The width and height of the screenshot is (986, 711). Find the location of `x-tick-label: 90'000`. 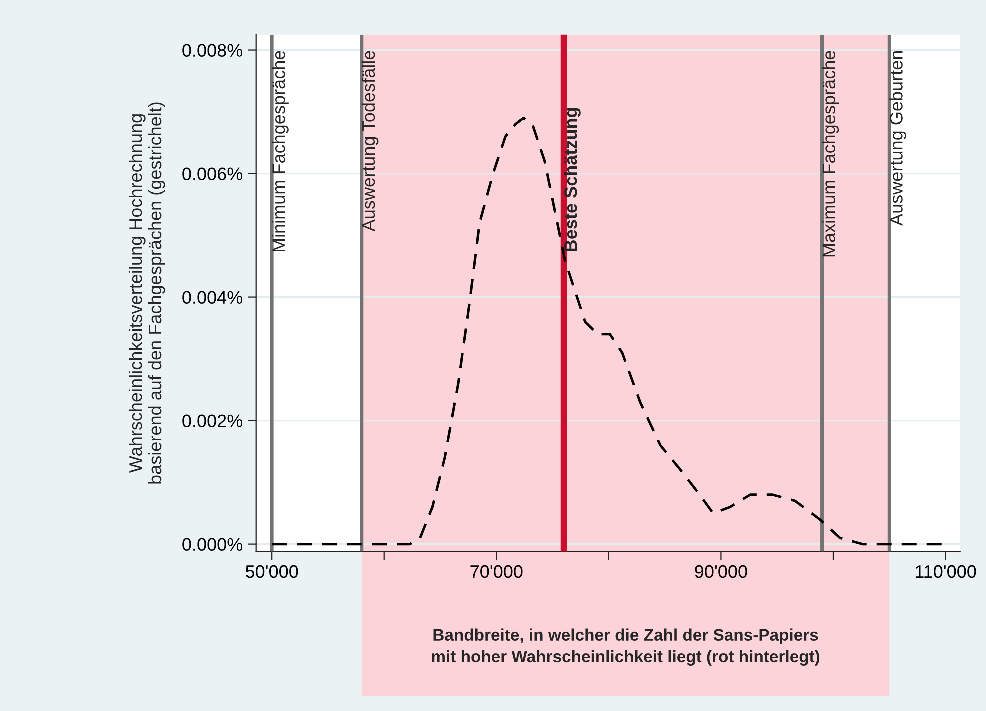

x-tick-label: 90'000 is located at coordinates (721, 571).